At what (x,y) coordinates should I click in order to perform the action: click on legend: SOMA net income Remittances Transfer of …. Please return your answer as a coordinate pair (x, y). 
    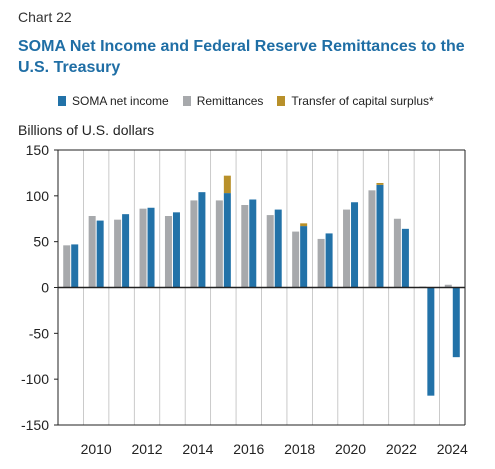
    Looking at the image, I should click on (253, 101).